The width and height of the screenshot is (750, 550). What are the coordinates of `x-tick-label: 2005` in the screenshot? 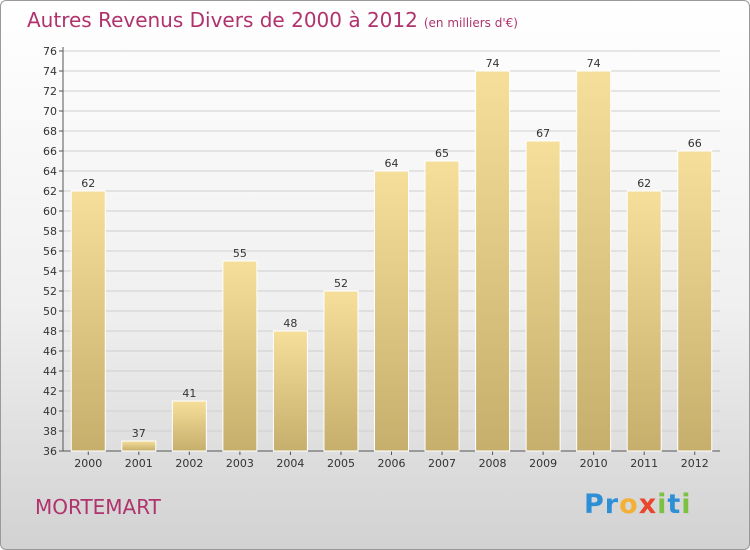 It's located at (341, 463).